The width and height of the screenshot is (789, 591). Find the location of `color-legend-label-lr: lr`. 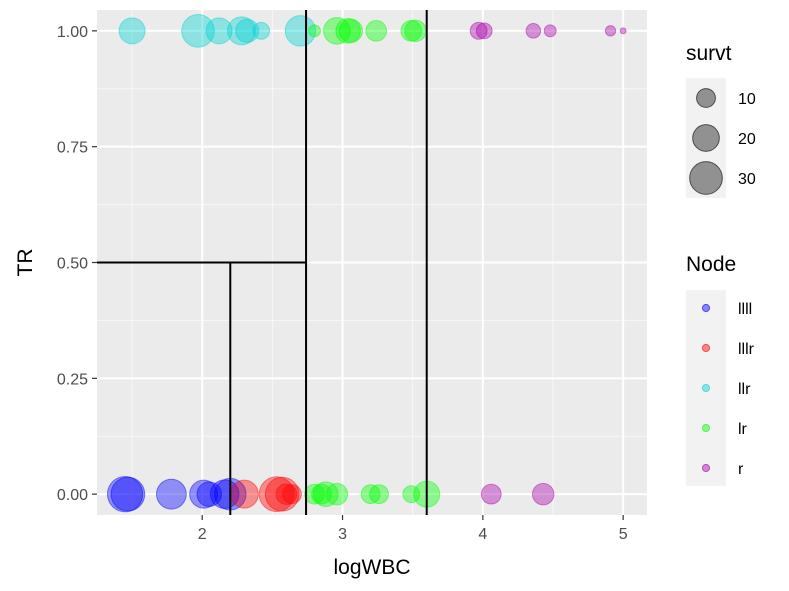

color-legend-label-lr: lr is located at coordinates (743, 429).